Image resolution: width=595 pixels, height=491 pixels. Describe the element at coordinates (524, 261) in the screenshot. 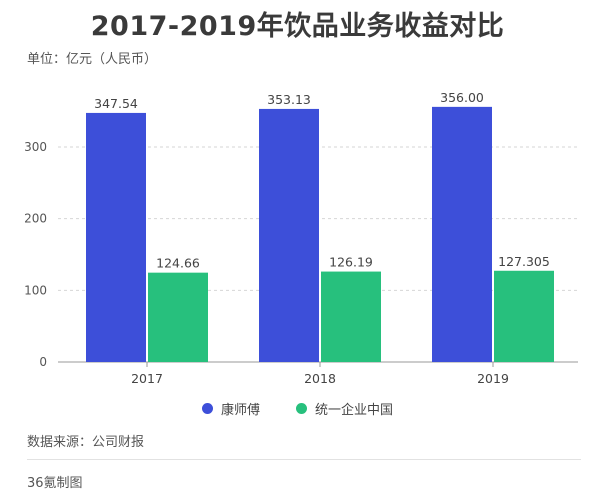

I see `data-label: 127.305` at that location.